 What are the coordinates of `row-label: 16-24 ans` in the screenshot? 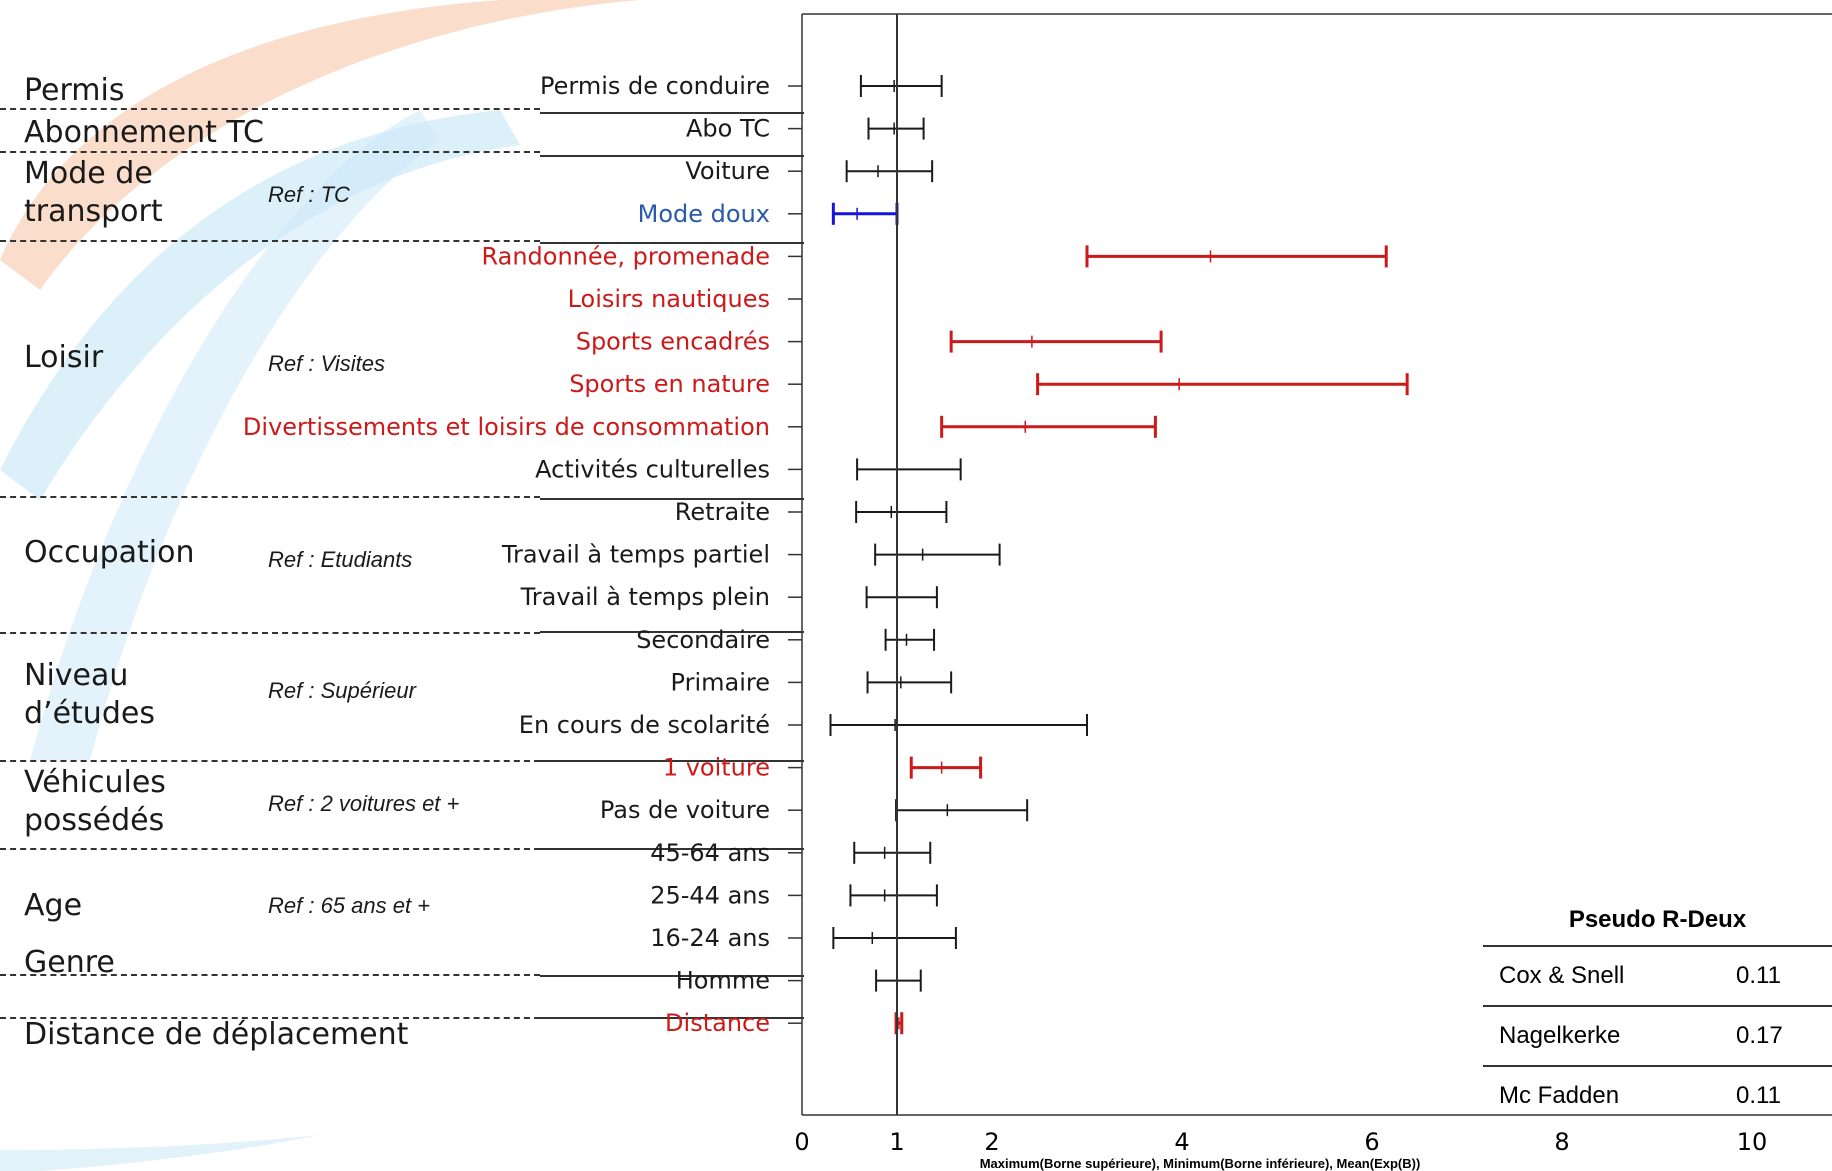 It's located at (710, 938).